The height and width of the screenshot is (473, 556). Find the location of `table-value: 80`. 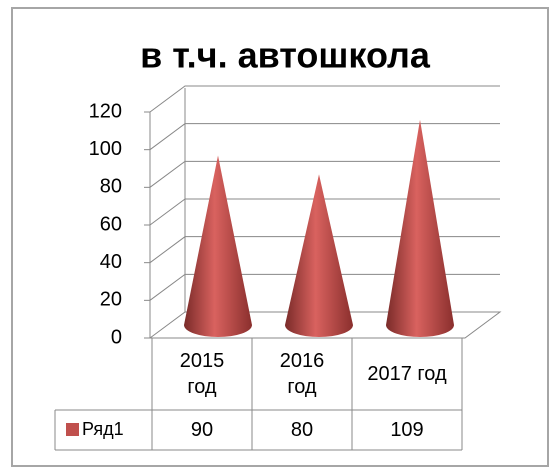

table-value: 80 is located at coordinates (302, 430).